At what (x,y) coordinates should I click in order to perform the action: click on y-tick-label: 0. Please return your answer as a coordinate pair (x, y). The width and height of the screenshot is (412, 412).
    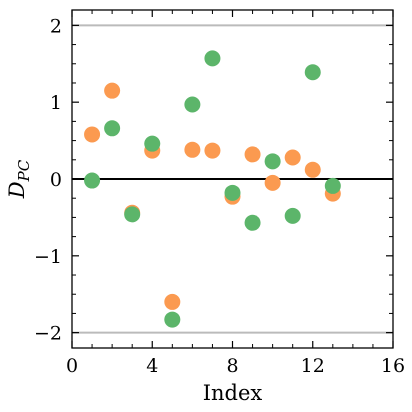
    Looking at the image, I should click on (56, 180).